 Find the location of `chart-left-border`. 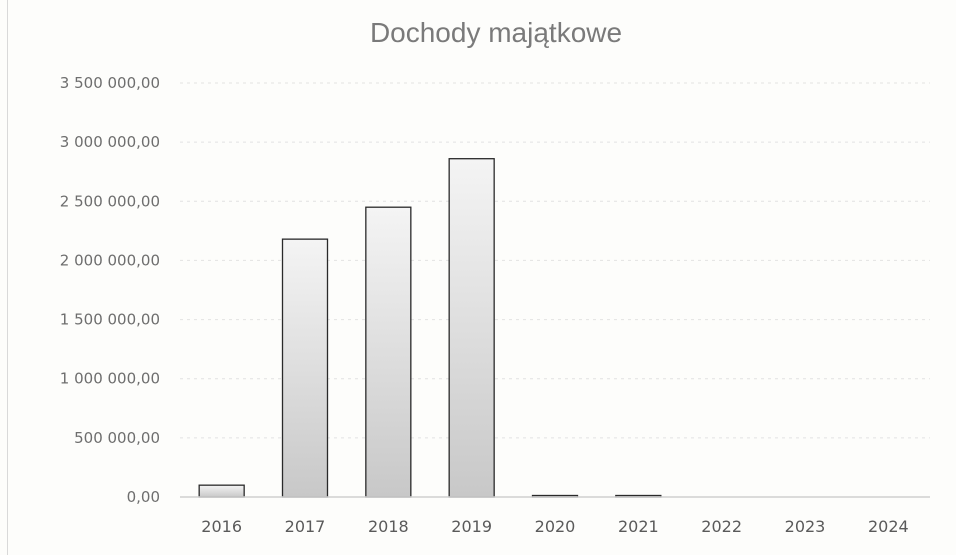

chart-left-border is located at coordinates (7, 277).